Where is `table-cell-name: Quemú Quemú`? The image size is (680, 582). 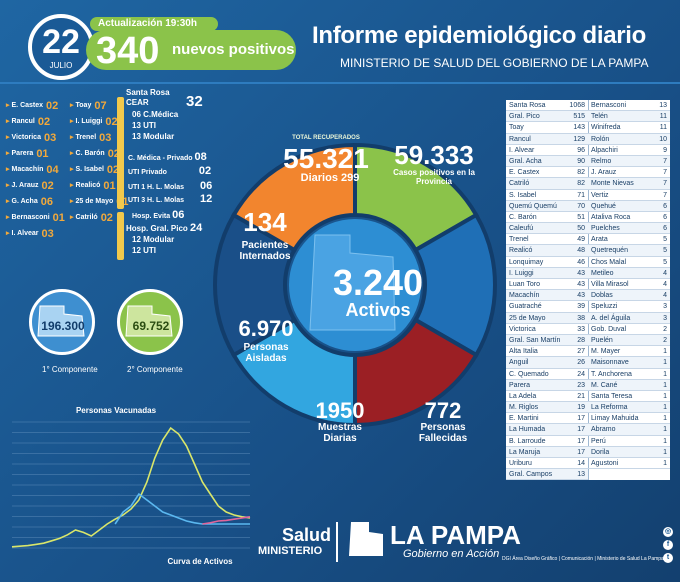 table-cell-name: Quemú Quemú is located at coordinates (533, 206).